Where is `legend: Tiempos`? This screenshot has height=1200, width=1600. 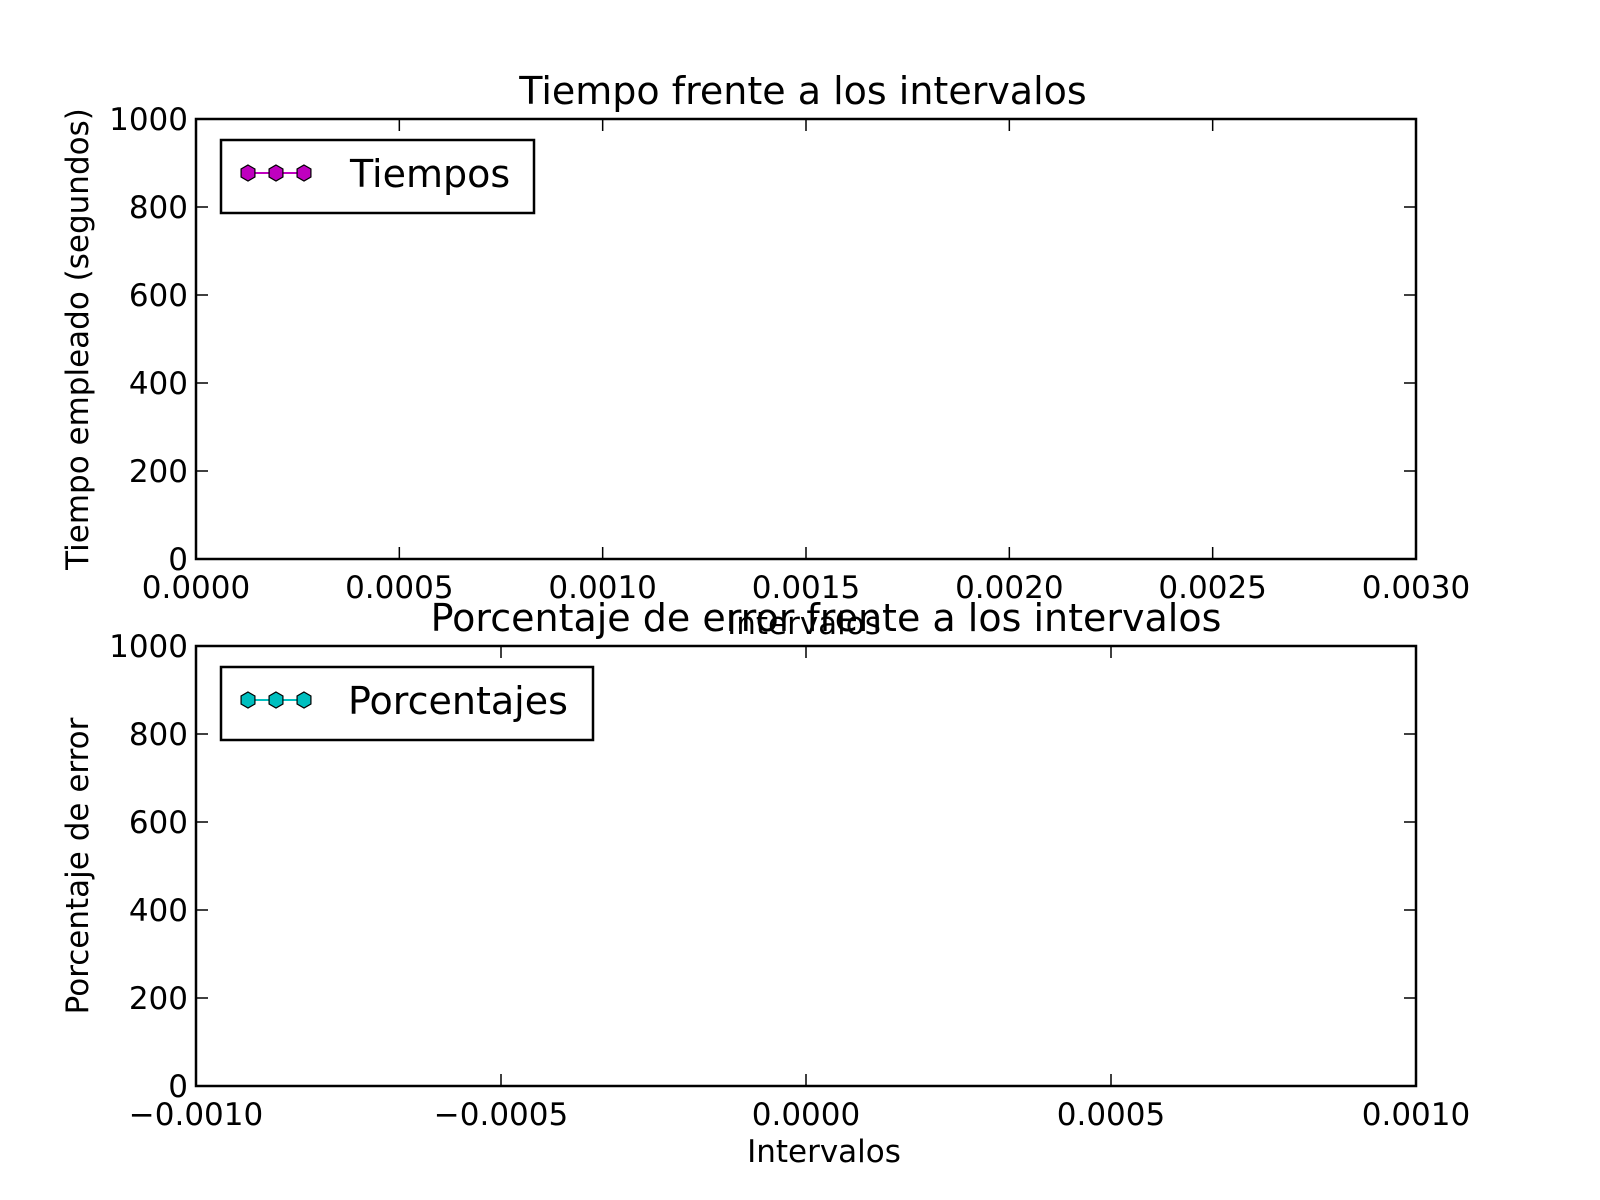 legend: Tiempos is located at coordinates (377, 176).